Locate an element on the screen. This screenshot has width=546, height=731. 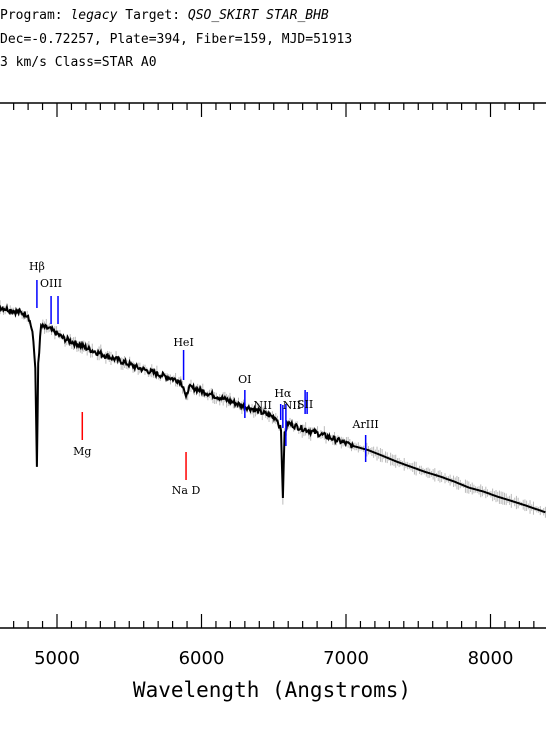
emission-line-label: OI is located at coordinates (244, 379).